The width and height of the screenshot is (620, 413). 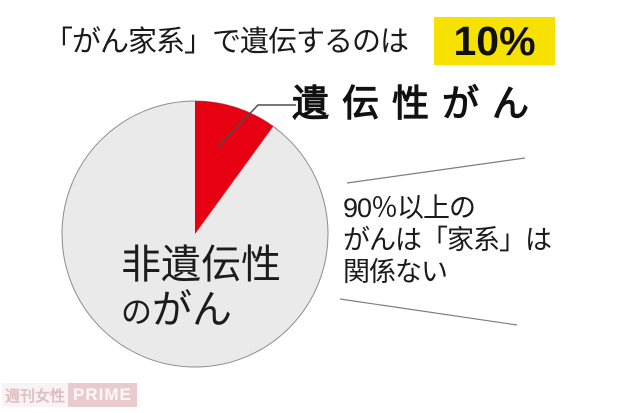 I want to click on watermark-logo: 週刊女性 PRIME, so click(x=69, y=395).